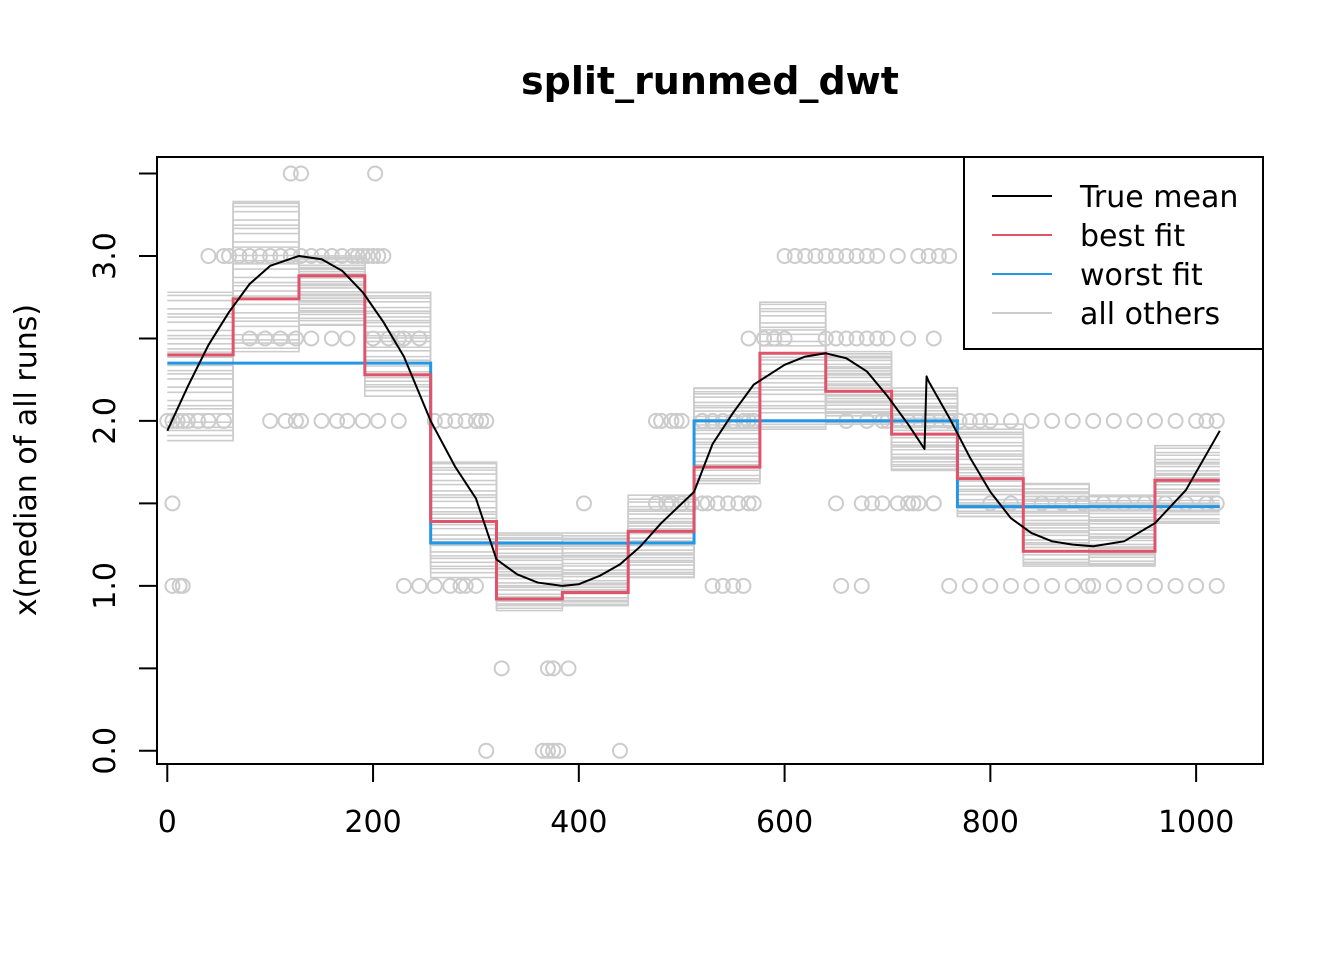 The height and width of the screenshot is (960, 1344). Describe the element at coordinates (578, 822) in the screenshot. I see `x-tick-label: 400` at that location.